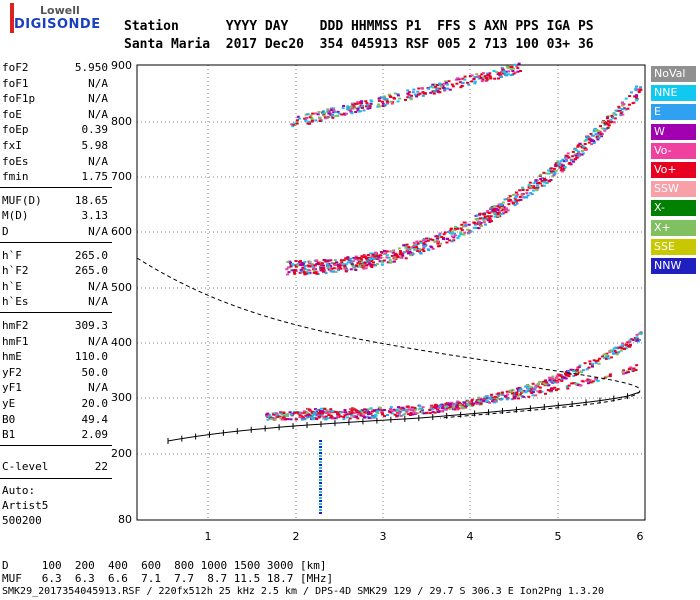 The height and width of the screenshot is (600, 700). Describe the element at coordinates (15, 325) in the screenshot. I see `param-name: hmF2` at that location.